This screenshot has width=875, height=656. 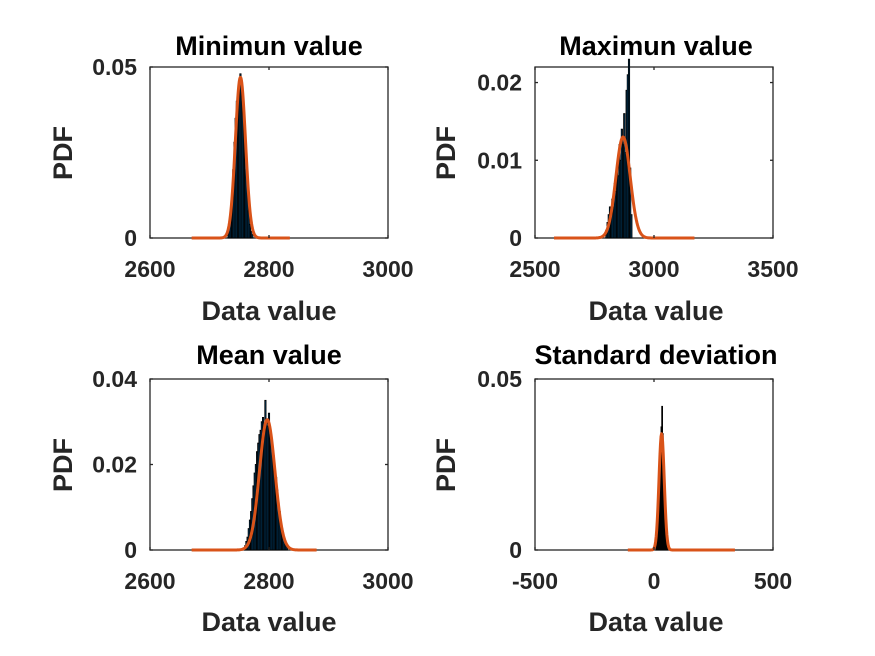 I want to click on x-tick-label: 0, so click(x=654, y=581).